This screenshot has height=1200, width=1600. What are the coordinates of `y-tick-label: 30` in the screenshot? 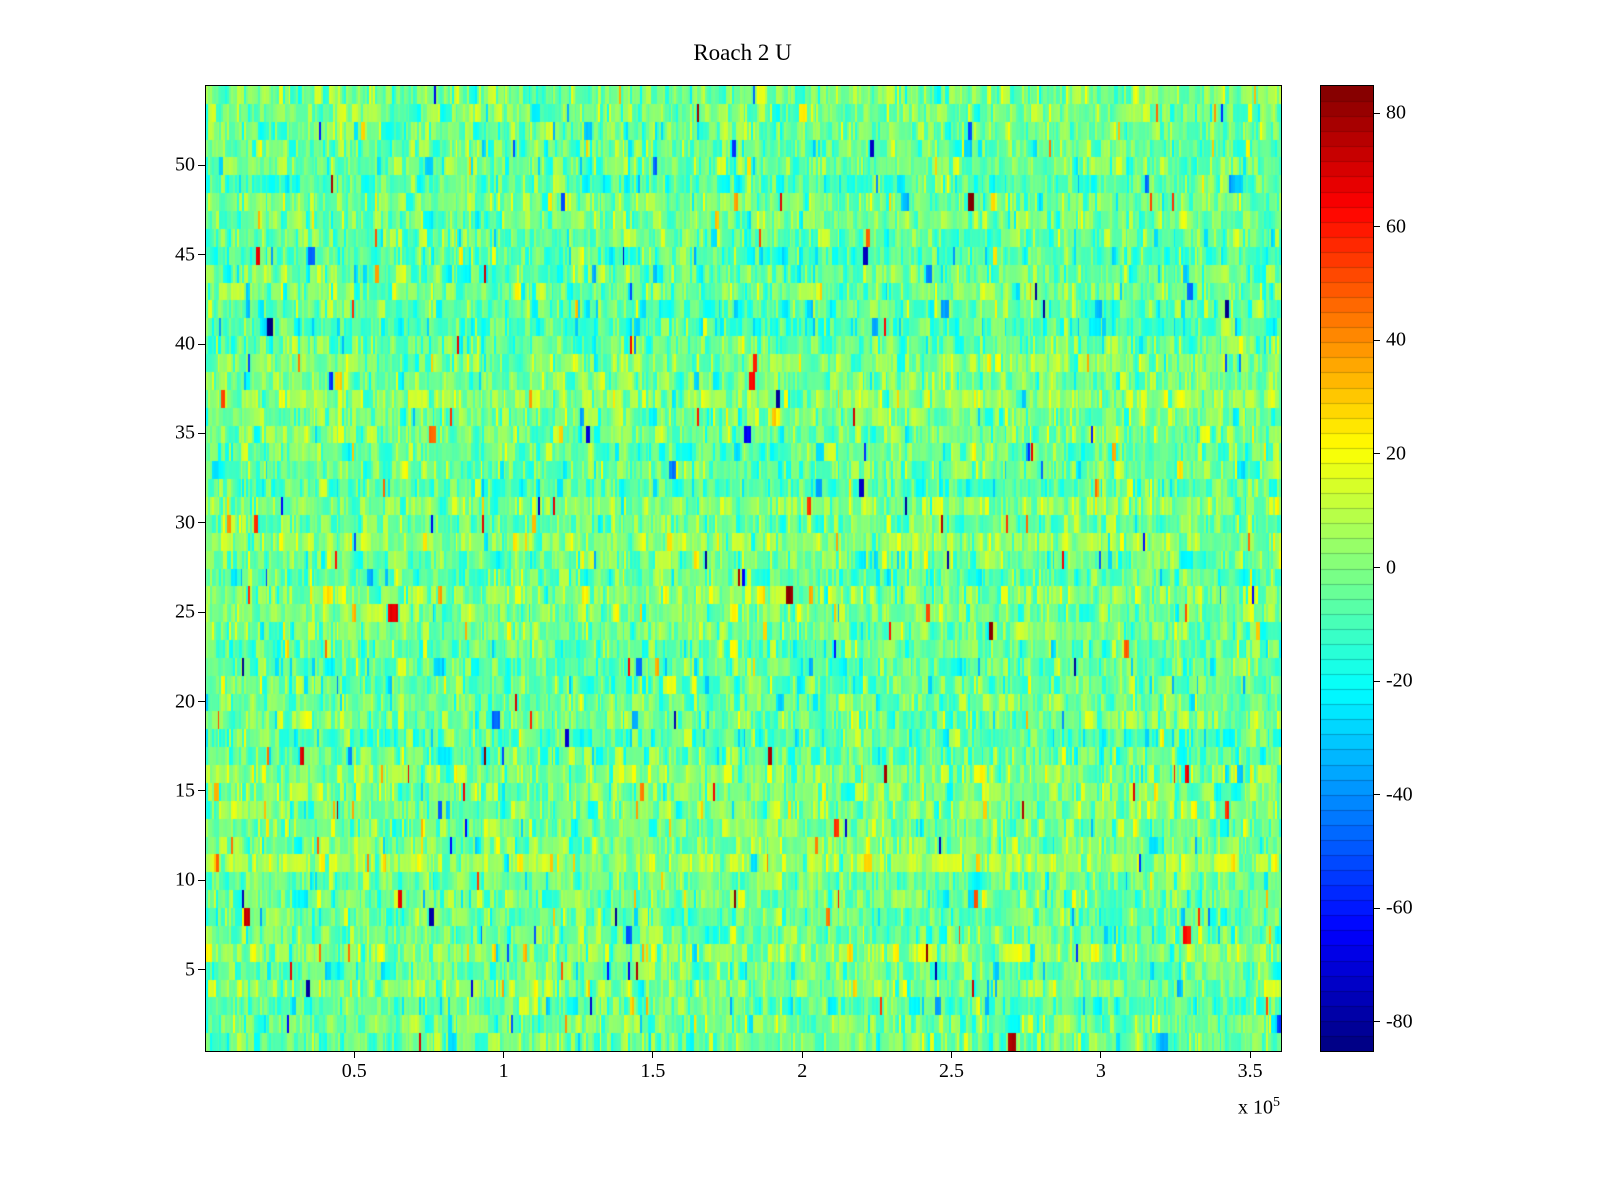 It's located at (185, 522).